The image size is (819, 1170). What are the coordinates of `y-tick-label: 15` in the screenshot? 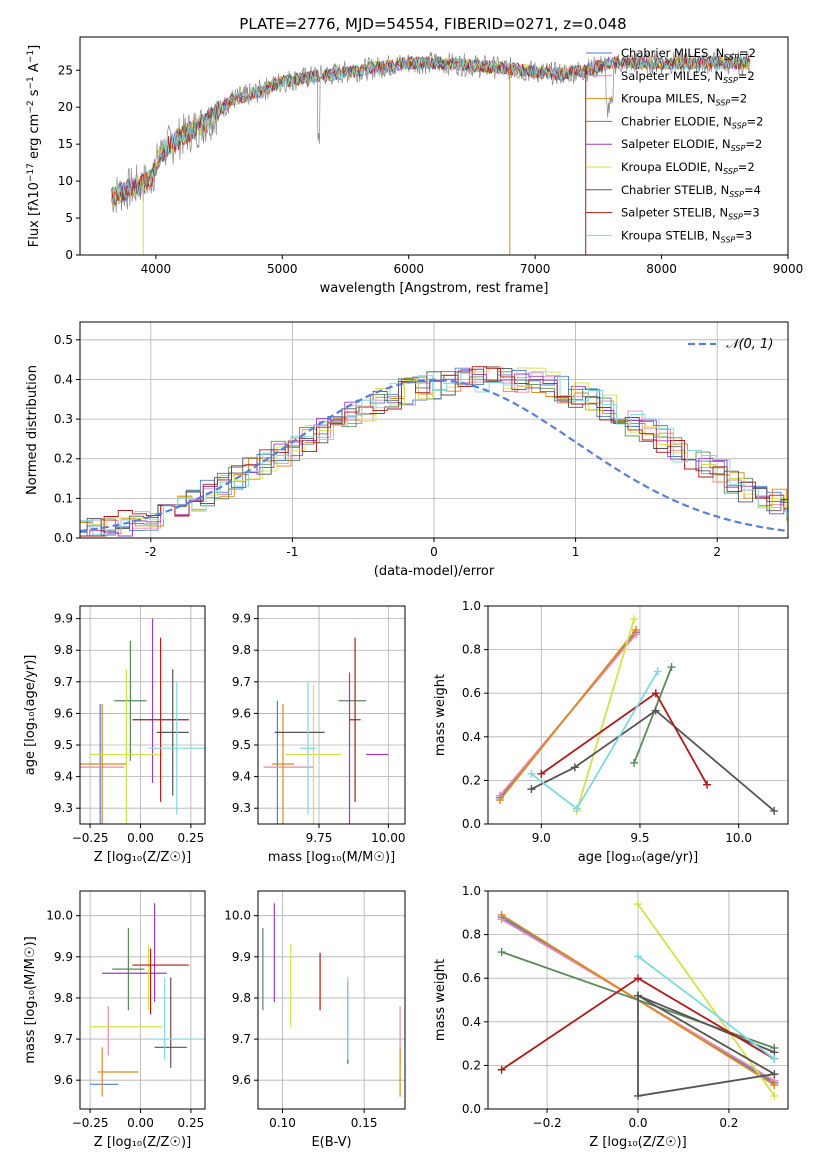 It's located at (65, 144).